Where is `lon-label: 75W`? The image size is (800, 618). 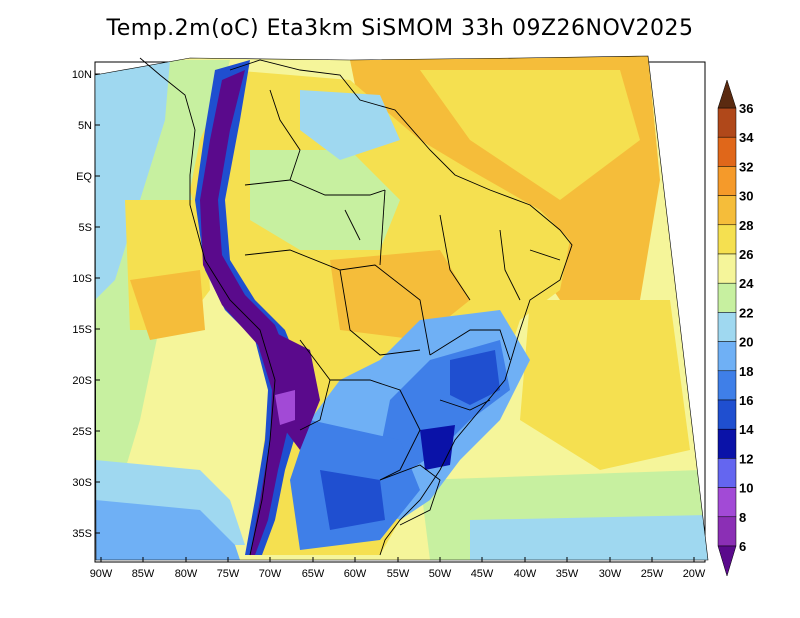
lon-label: 75W is located at coordinates (228, 574).